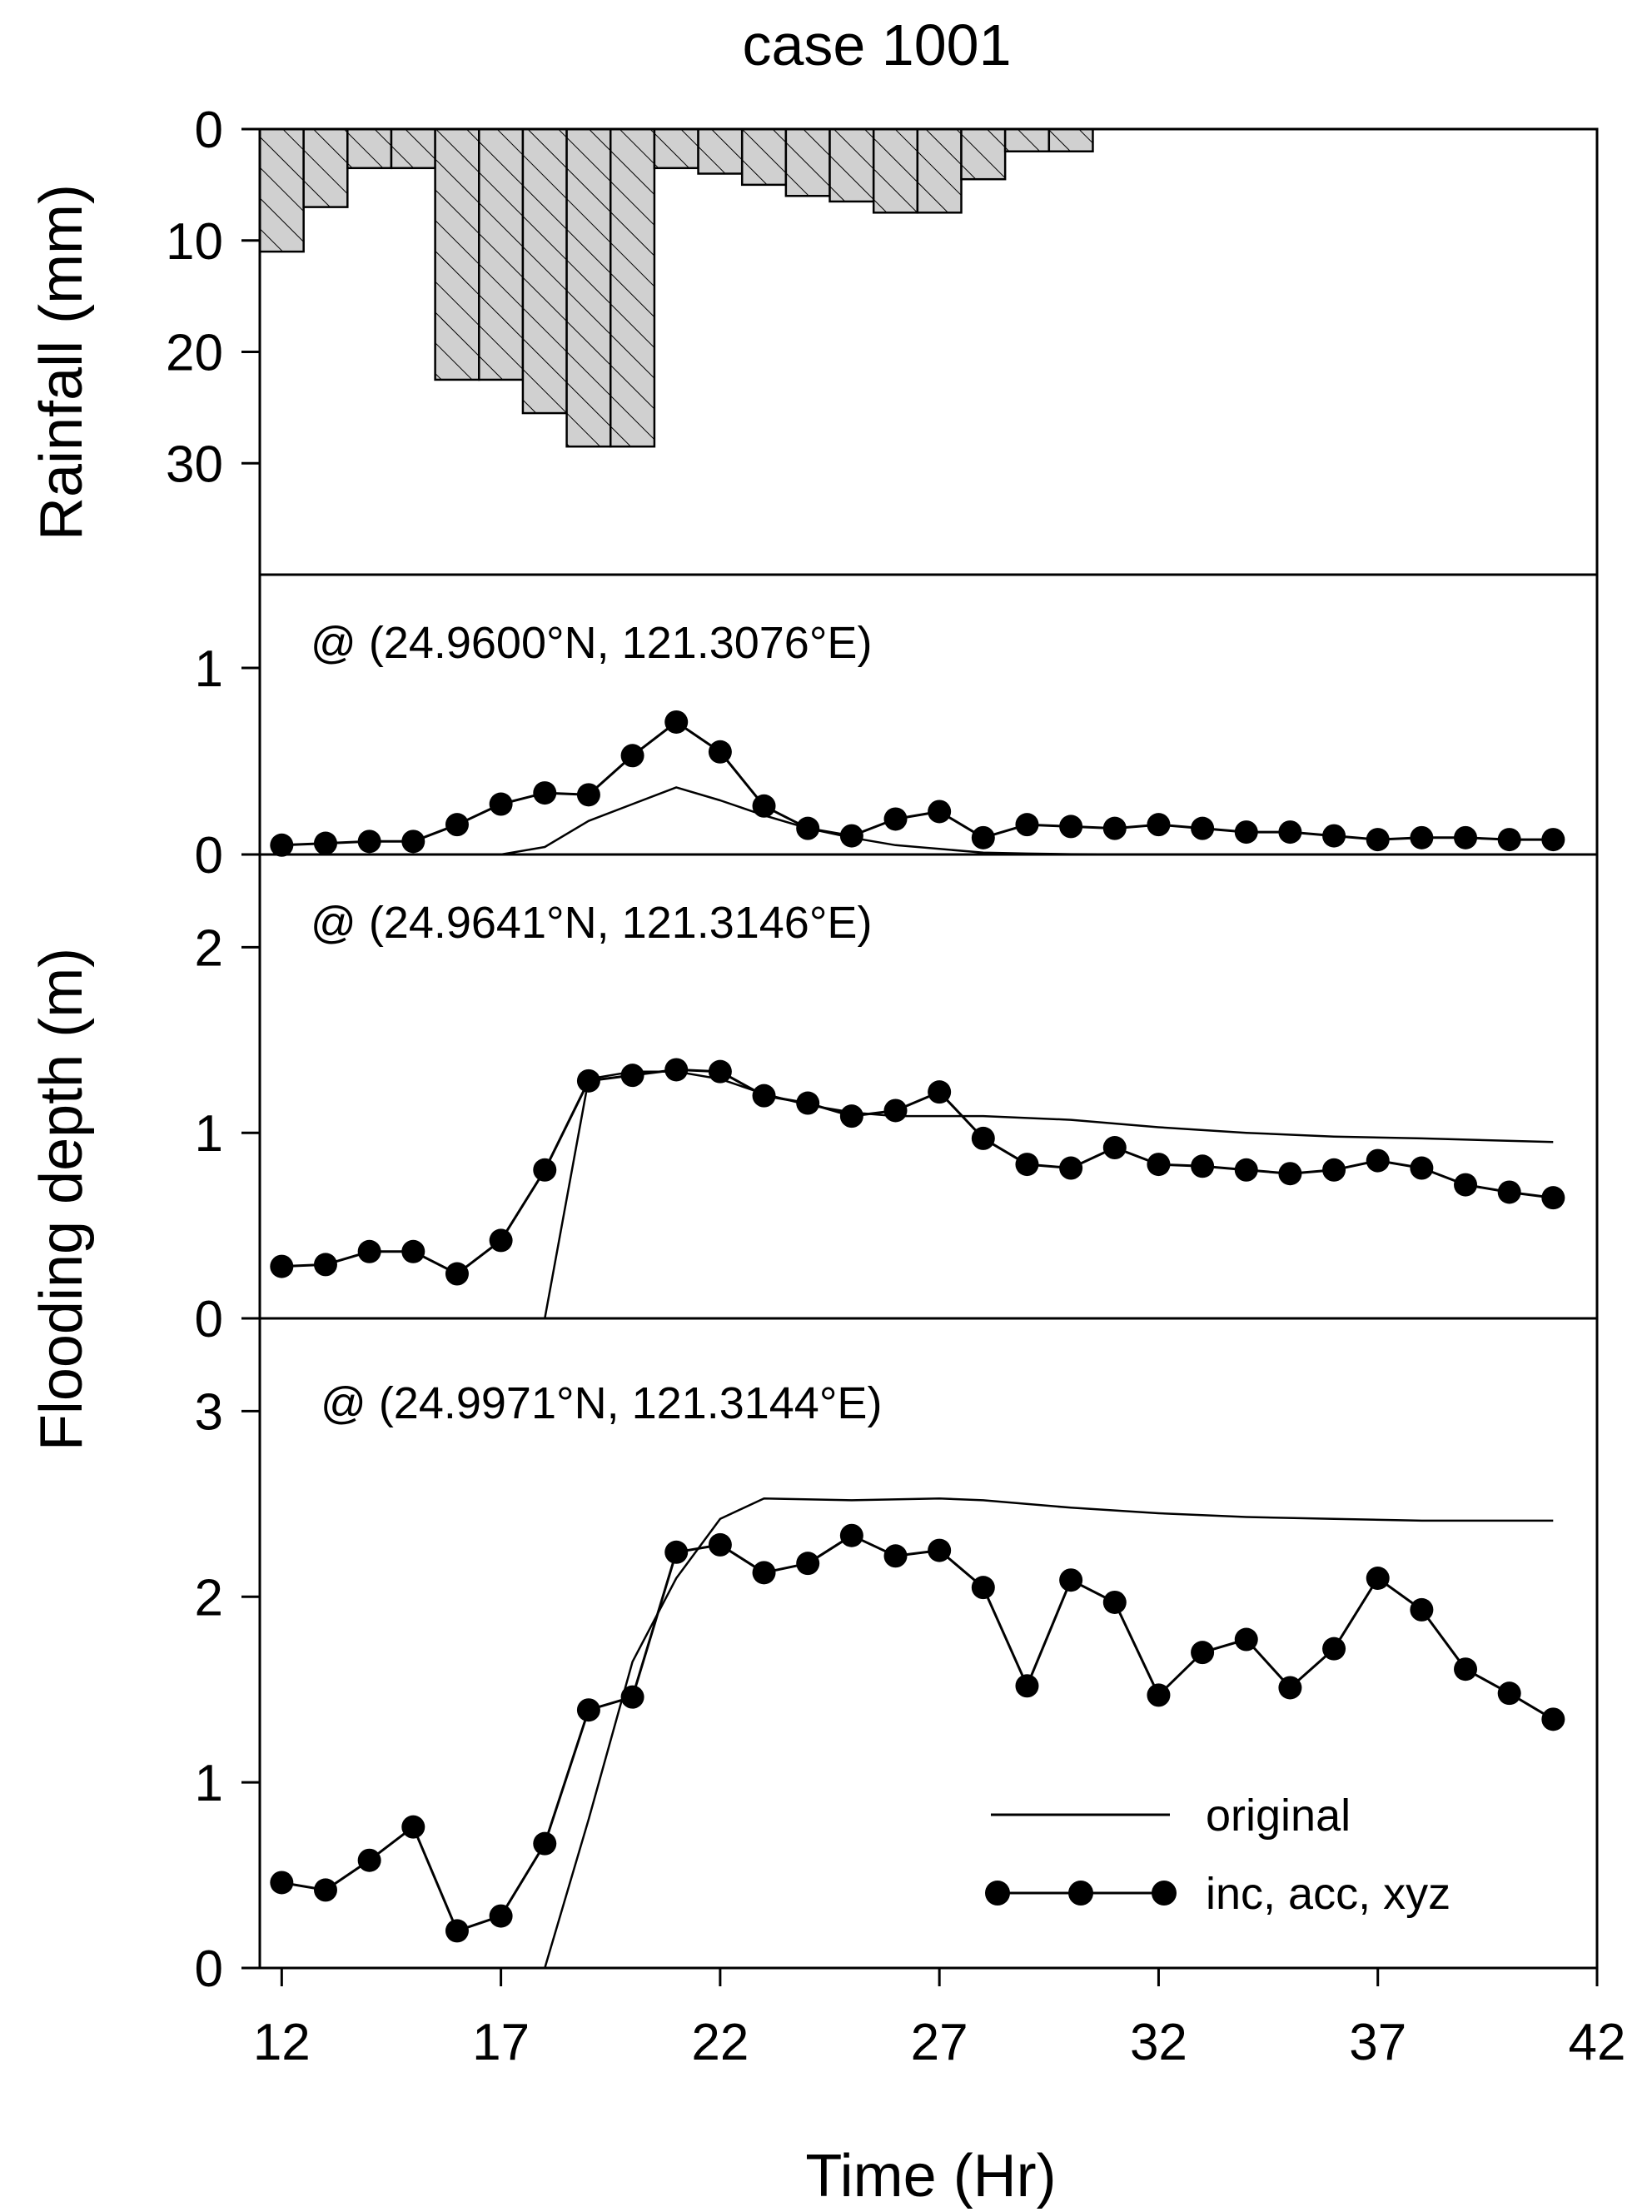 This screenshot has width=1652, height=2212. I want to click on series-line-original, so click(917, 1195).